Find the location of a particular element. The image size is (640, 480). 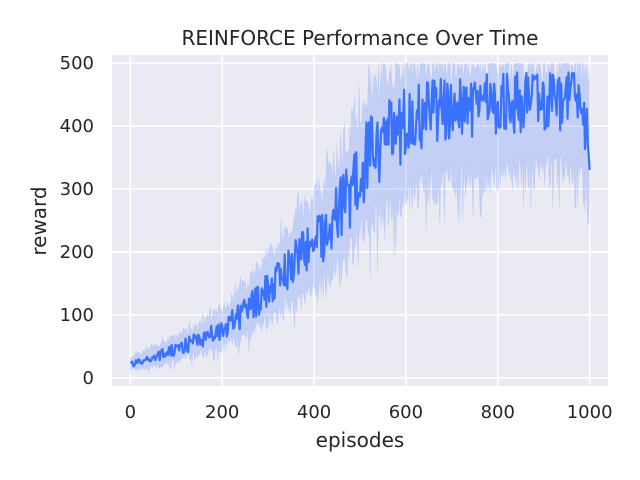

x-tick-label: 200 is located at coordinates (222, 412).